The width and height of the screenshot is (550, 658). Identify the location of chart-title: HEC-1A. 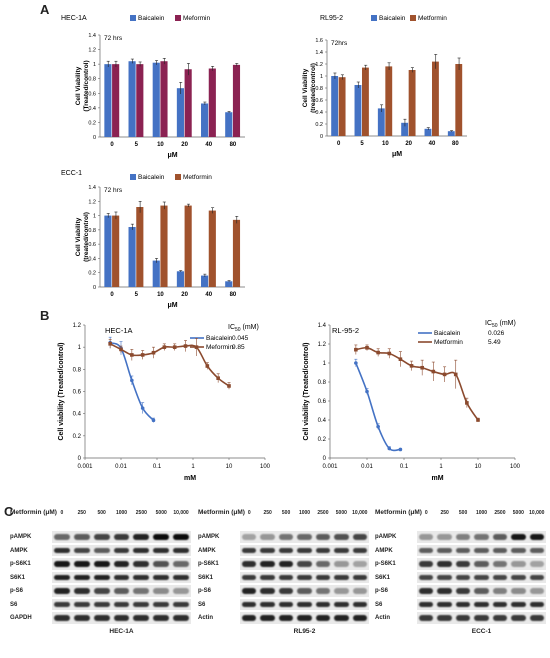
(119, 330).